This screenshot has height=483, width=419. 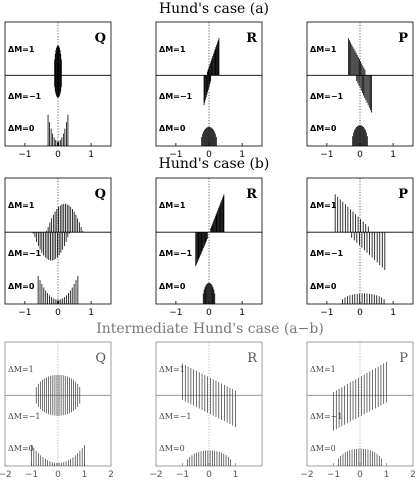 I want to click on panel-2-2: −2 −1 0 1 2 ΔM=1 ΔM=−1 ΔM=0 P, so click(x=358, y=410).